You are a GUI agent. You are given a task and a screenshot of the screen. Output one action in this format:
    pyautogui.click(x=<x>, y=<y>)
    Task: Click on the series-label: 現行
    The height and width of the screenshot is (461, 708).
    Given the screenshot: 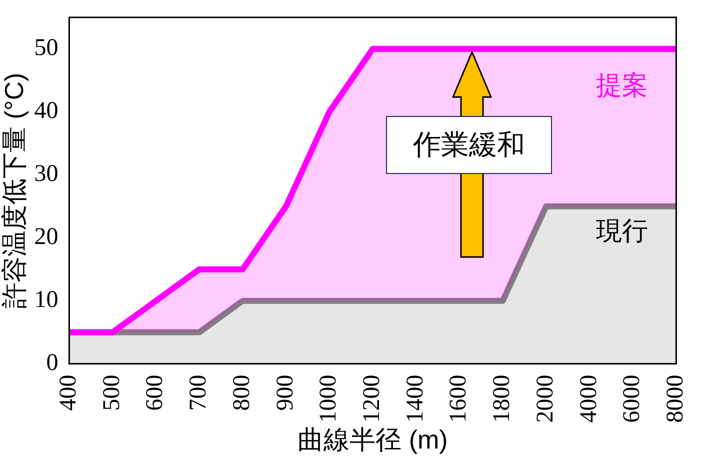 What is the action you would take?
    pyautogui.click(x=622, y=231)
    